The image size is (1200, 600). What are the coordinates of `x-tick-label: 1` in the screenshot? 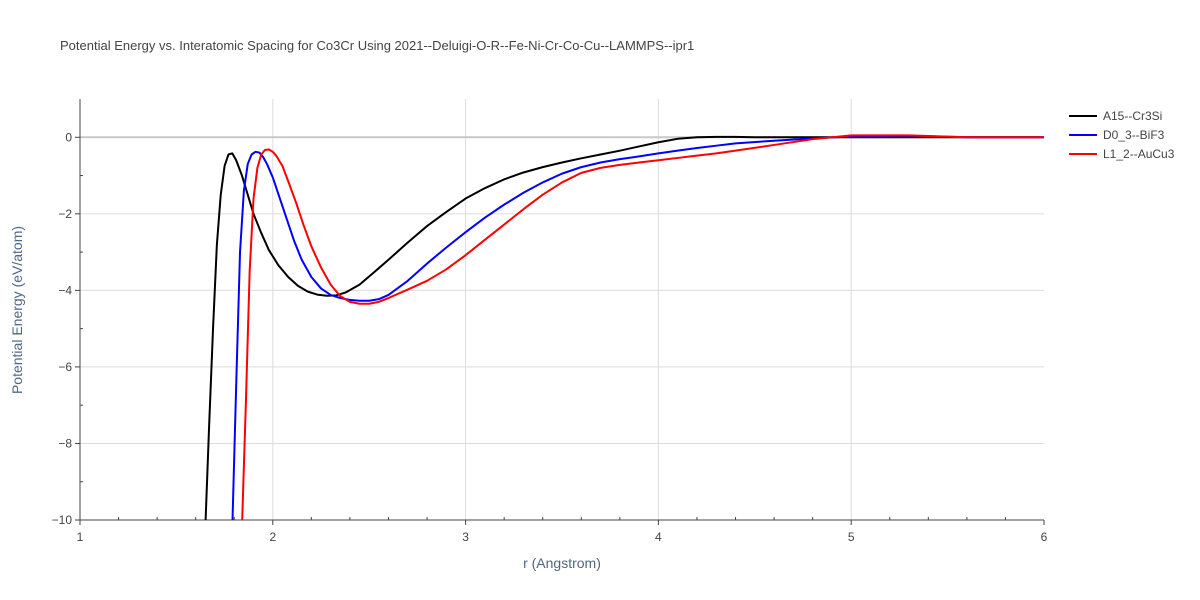 It's located at (80, 537).